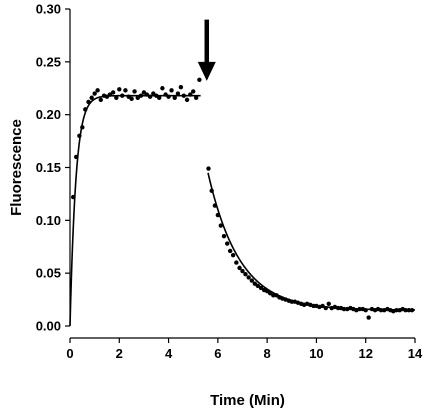 The height and width of the screenshot is (417, 425). Describe the element at coordinates (48, 326) in the screenshot. I see `y-tick-label: 0.00` at that location.